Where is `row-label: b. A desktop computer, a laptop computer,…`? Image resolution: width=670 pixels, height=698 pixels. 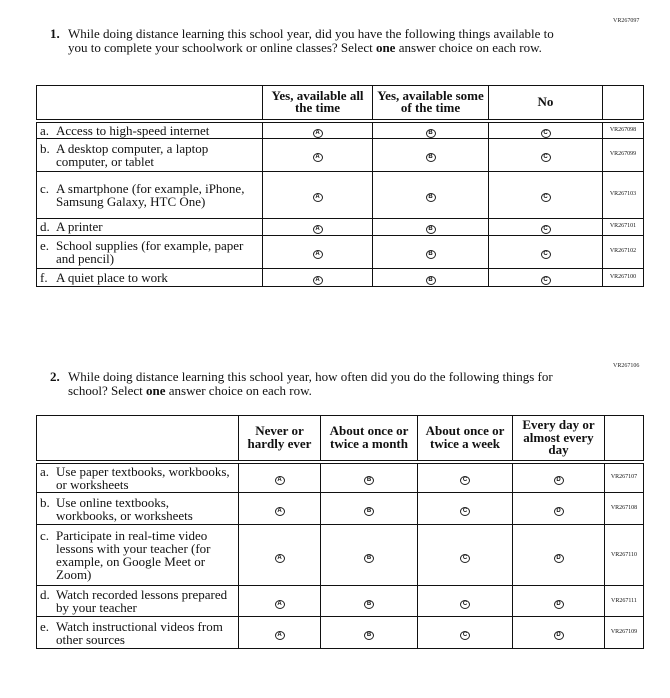
row-label: b. A desktop computer, a laptop computer,… is located at coordinates (149, 154).